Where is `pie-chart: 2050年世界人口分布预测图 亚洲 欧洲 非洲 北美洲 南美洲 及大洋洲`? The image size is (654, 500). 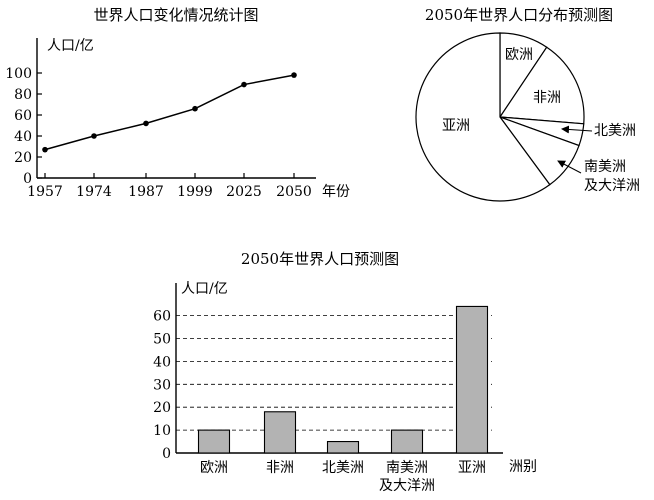
pie-chart: 2050年世界人口分布预测图 亚洲 欧洲 非洲 北美洲 南美洲 及大洋洲 is located at coordinates (527, 104).